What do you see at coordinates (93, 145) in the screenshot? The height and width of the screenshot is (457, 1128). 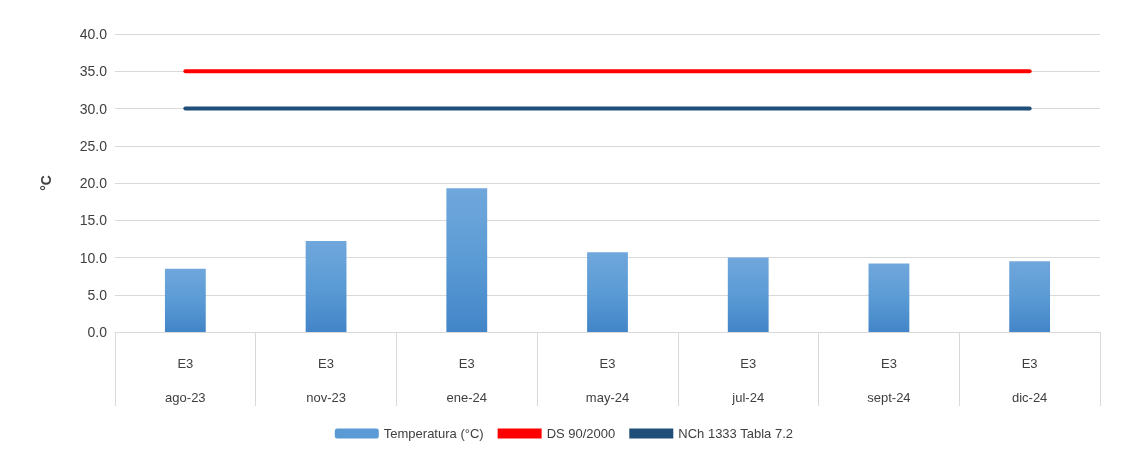 I see `y-tick-label: 25.0` at bounding box center [93, 145].